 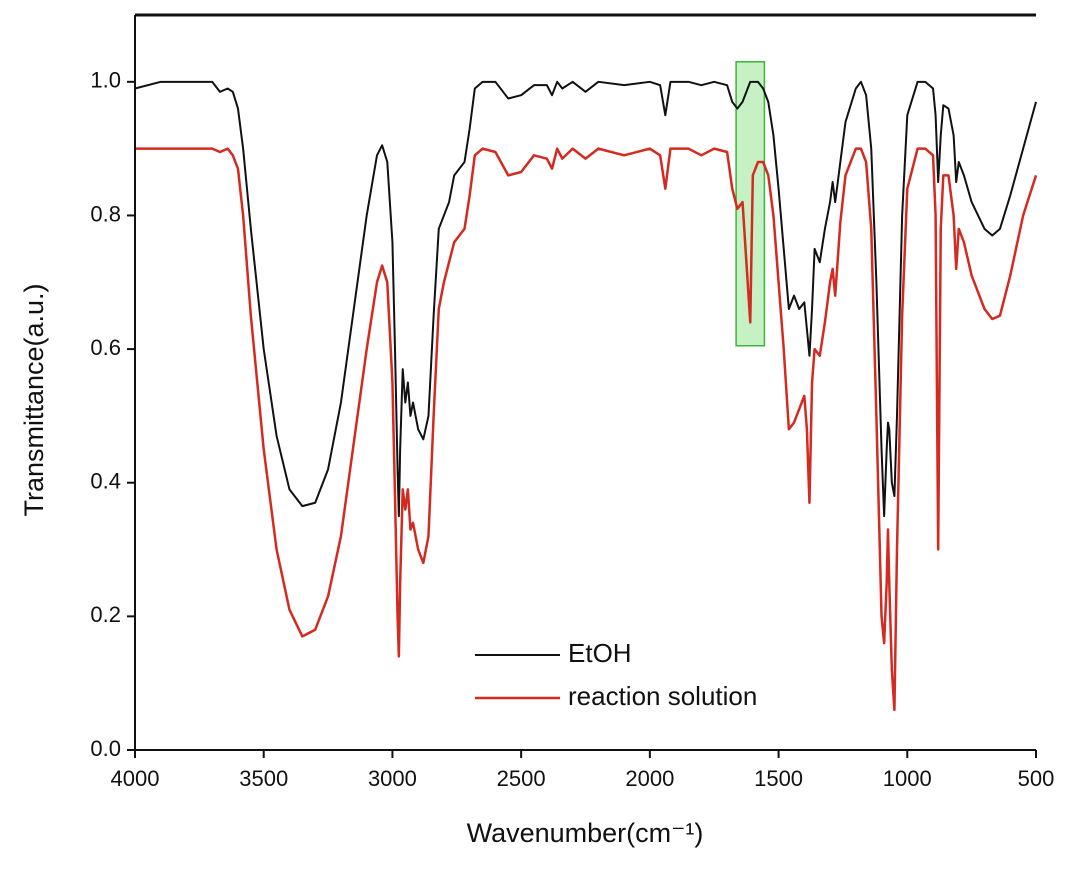 What do you see at coordinates (600, 653) in the screenshot?
I see `legend-label: EtOH` at bounding box center [600, 653].